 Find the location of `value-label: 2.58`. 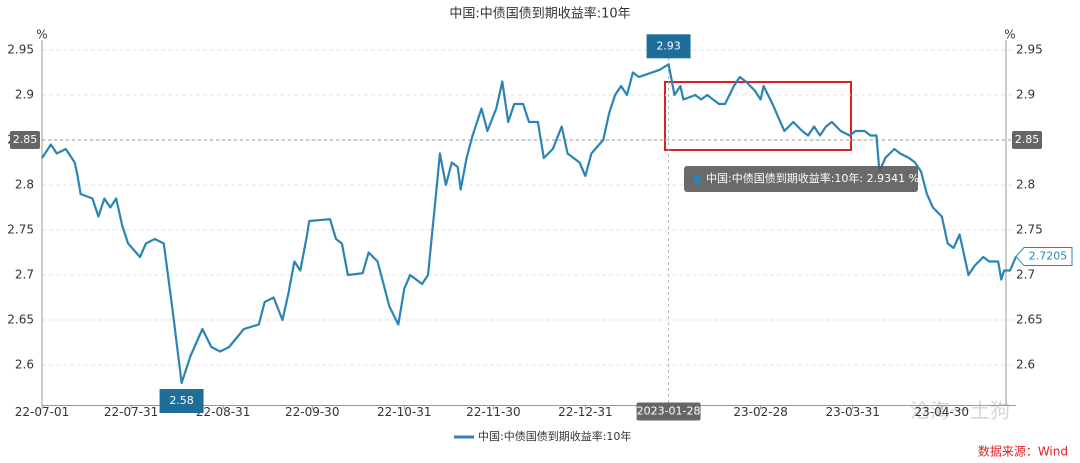

value-label: 2.58 is located at coordinates (181, 400).